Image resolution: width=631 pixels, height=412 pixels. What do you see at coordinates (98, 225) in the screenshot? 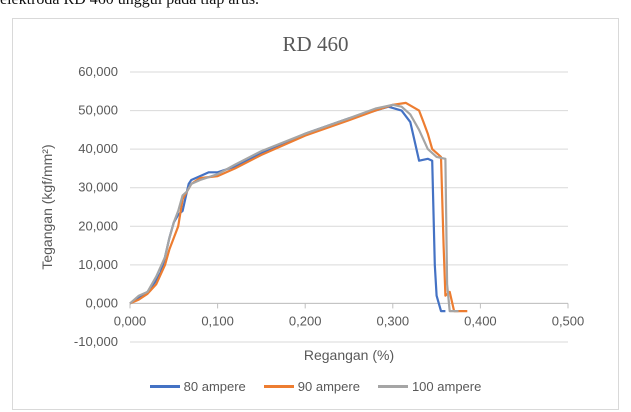
I see `y-tick-label: 20,000` at bounding box center [98, 225].